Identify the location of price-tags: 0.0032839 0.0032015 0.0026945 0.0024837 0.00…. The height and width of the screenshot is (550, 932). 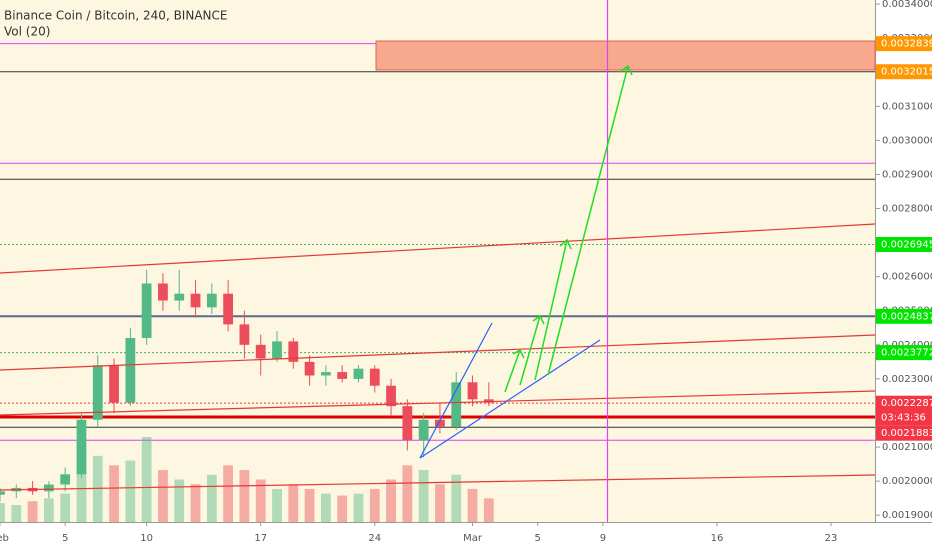
(904, 238).